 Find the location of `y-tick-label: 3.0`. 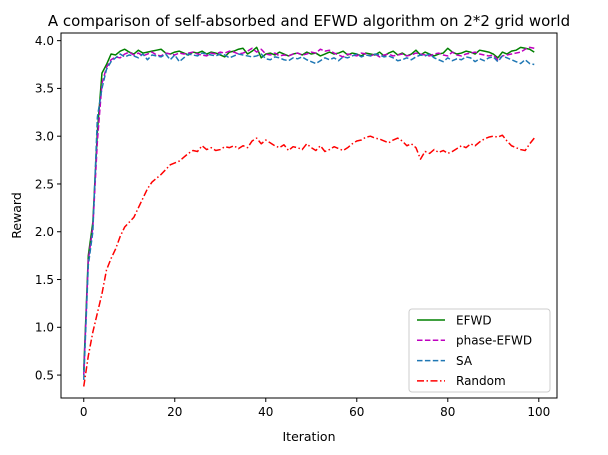

y-tick-label: 3.0 is located at coordinates (44, 136).